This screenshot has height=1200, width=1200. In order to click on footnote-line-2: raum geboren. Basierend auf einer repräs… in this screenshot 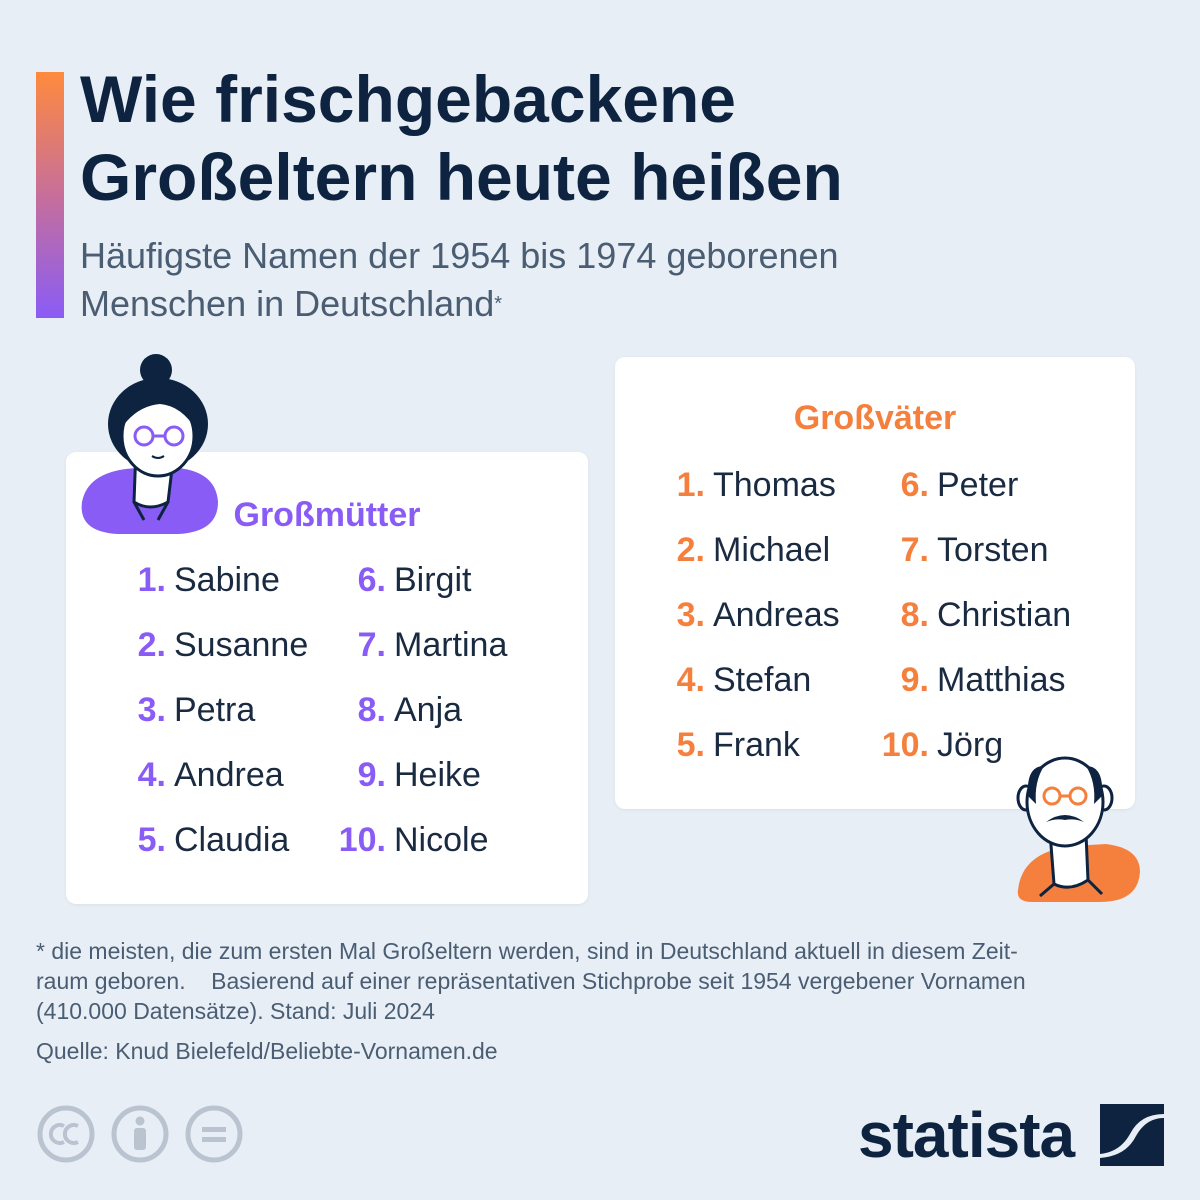, I will do `click(531, 981)`.